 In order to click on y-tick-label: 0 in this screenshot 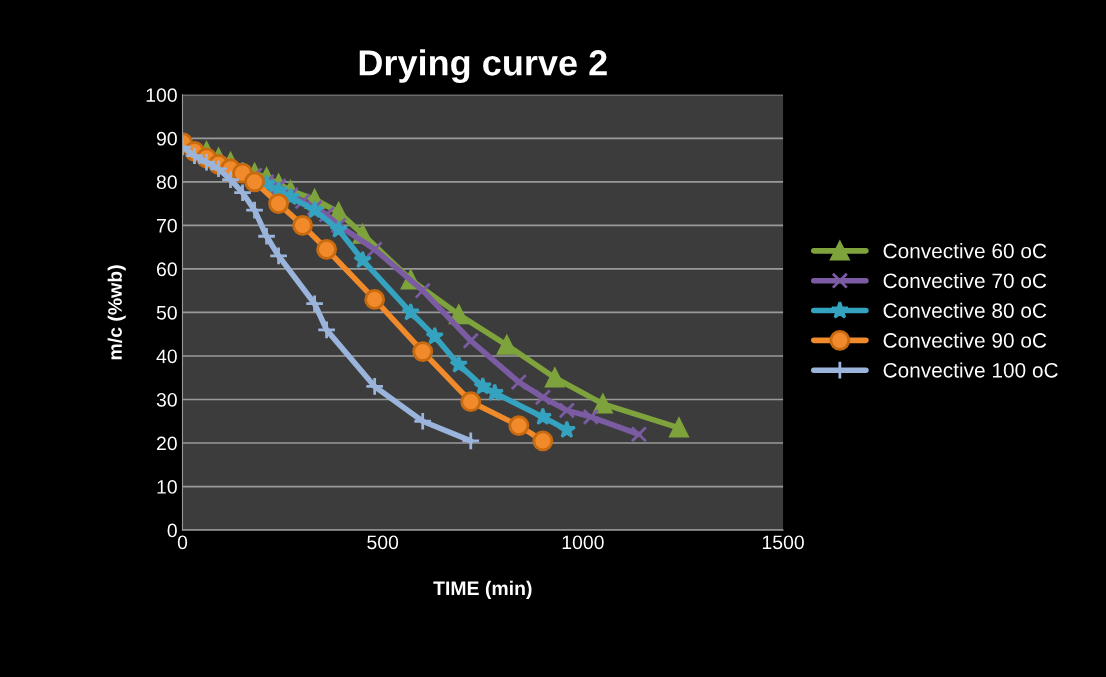, I will do `click(172, 530)`.